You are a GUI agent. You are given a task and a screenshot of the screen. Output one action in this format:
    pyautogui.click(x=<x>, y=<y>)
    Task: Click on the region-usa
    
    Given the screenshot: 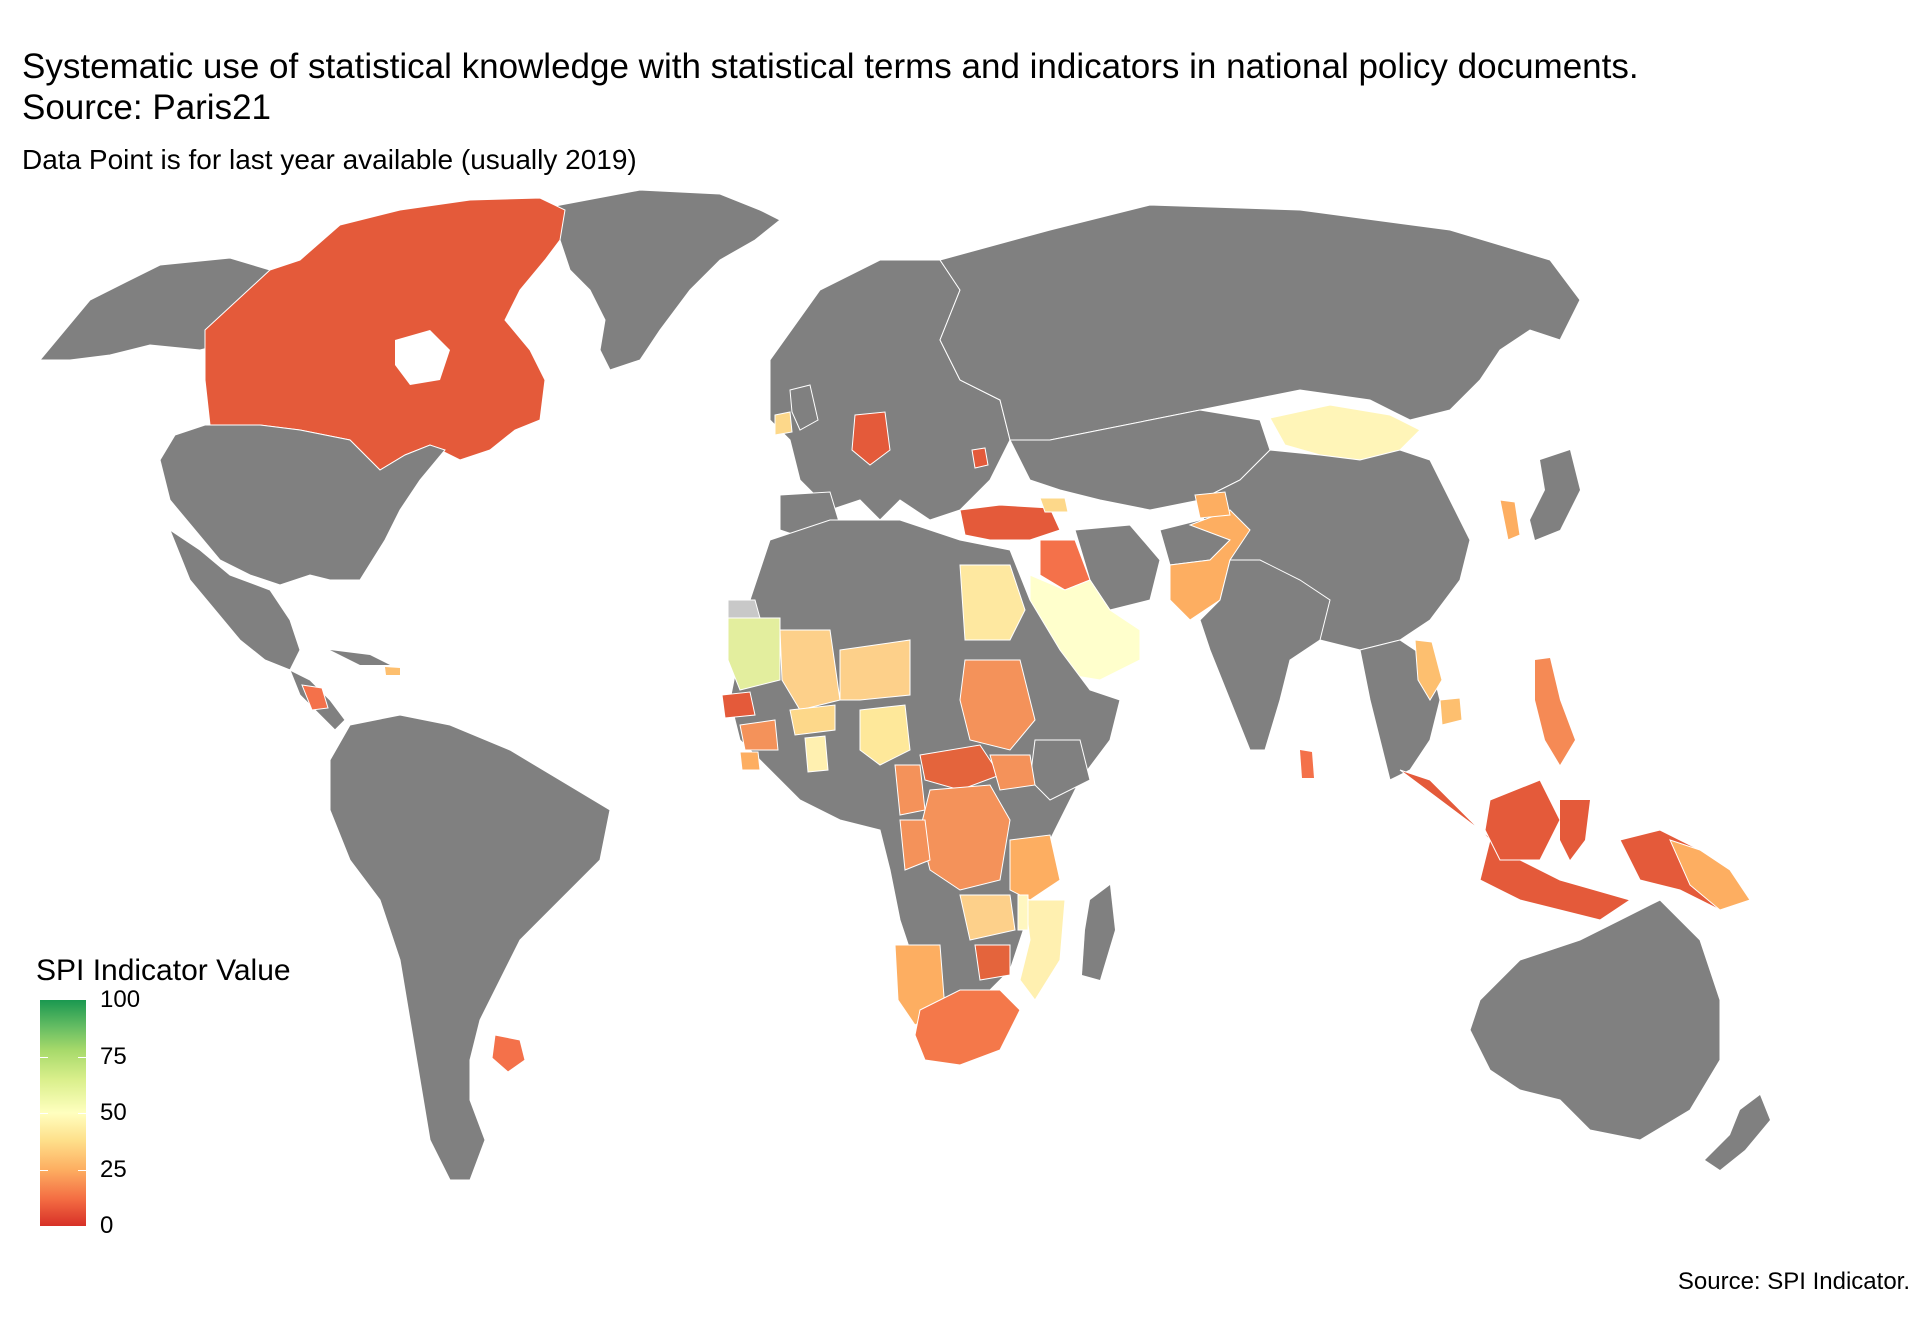 What is the action you would take?
    pyautogui.click(x=302, y=505)
    